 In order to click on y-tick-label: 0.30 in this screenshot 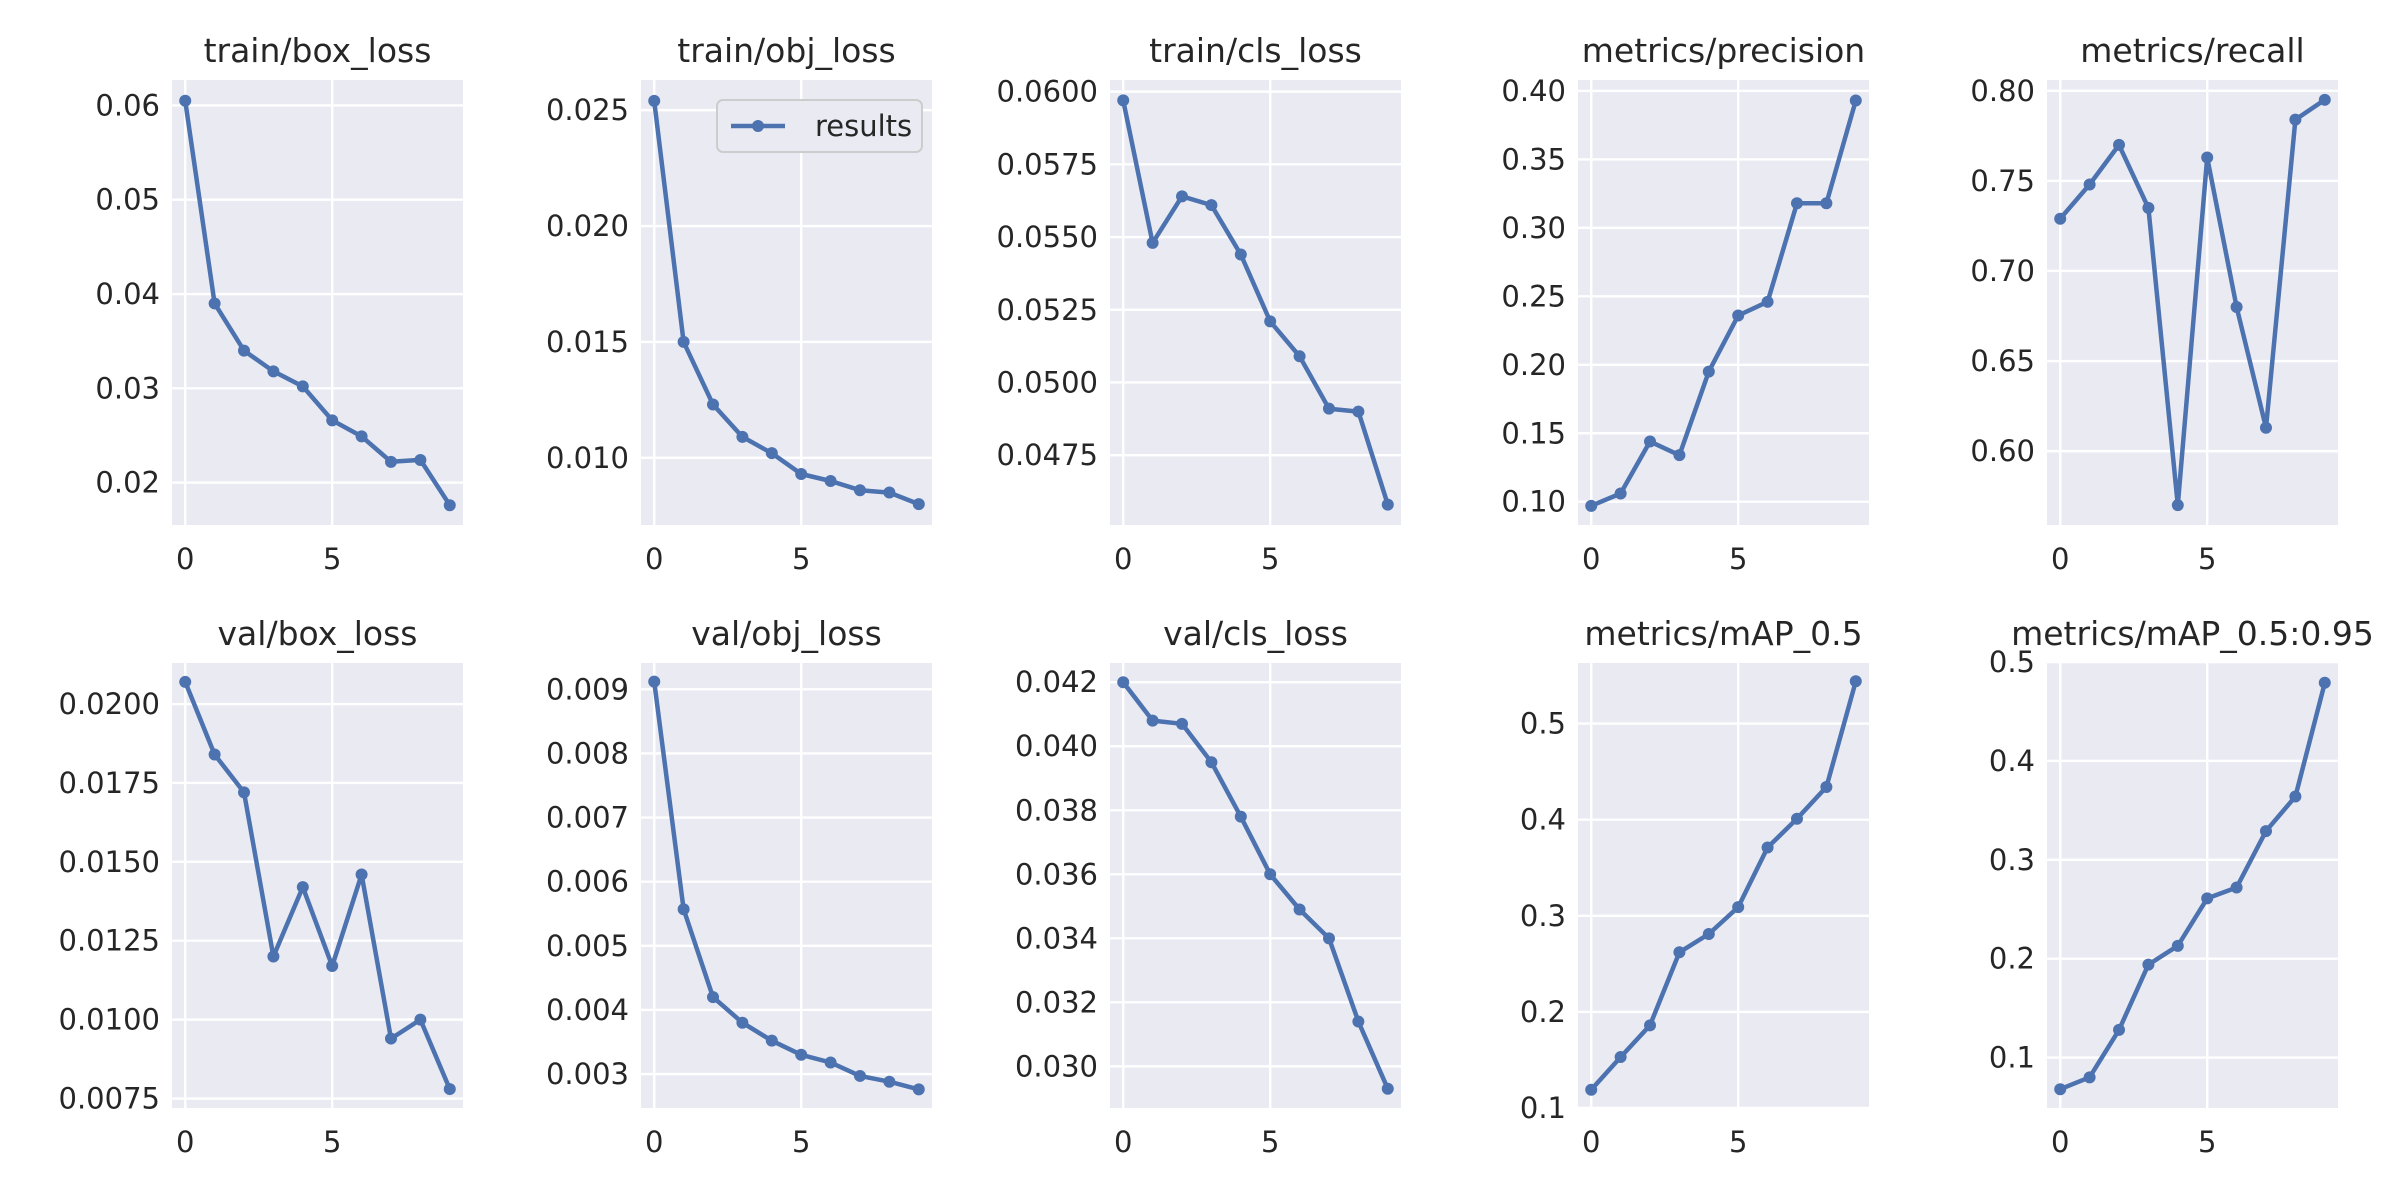, I will do `click(1533, 228)`.